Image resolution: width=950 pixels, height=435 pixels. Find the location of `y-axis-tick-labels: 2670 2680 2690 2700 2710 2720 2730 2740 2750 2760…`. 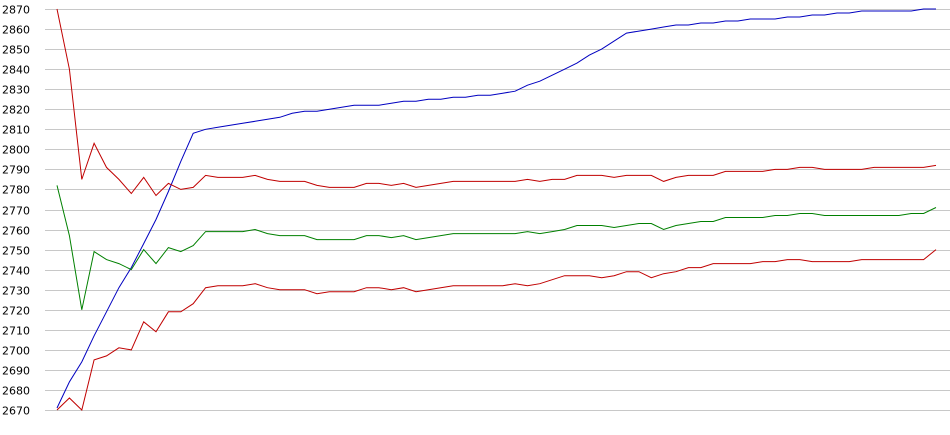

y-axis-tick-labels: 2670 2680 2690 2700 2710 2720 2730 2740 2750 2760… is located at coordinates (16, 211).